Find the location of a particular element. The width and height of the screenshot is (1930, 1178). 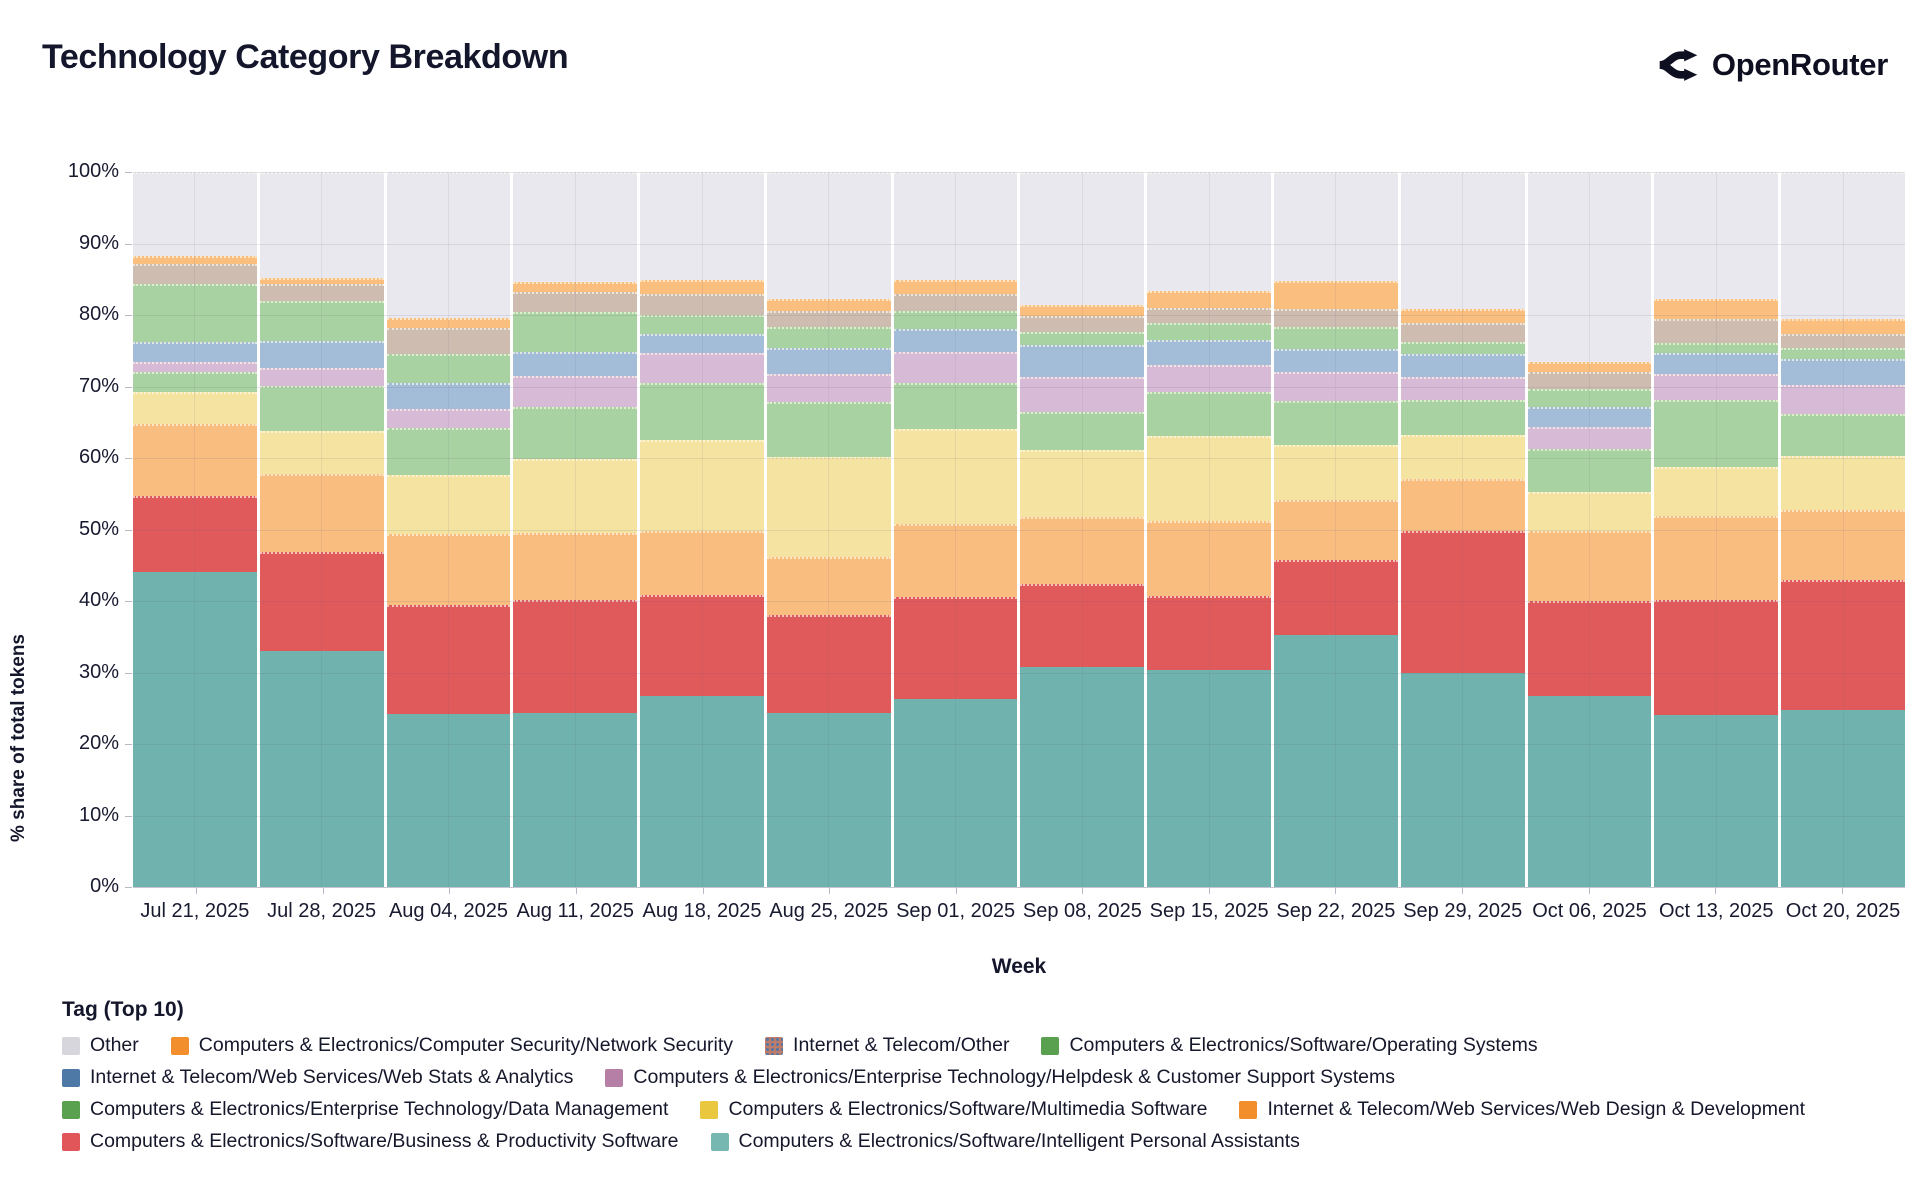

legend-item: Other is located at coordinates (100, 1045).